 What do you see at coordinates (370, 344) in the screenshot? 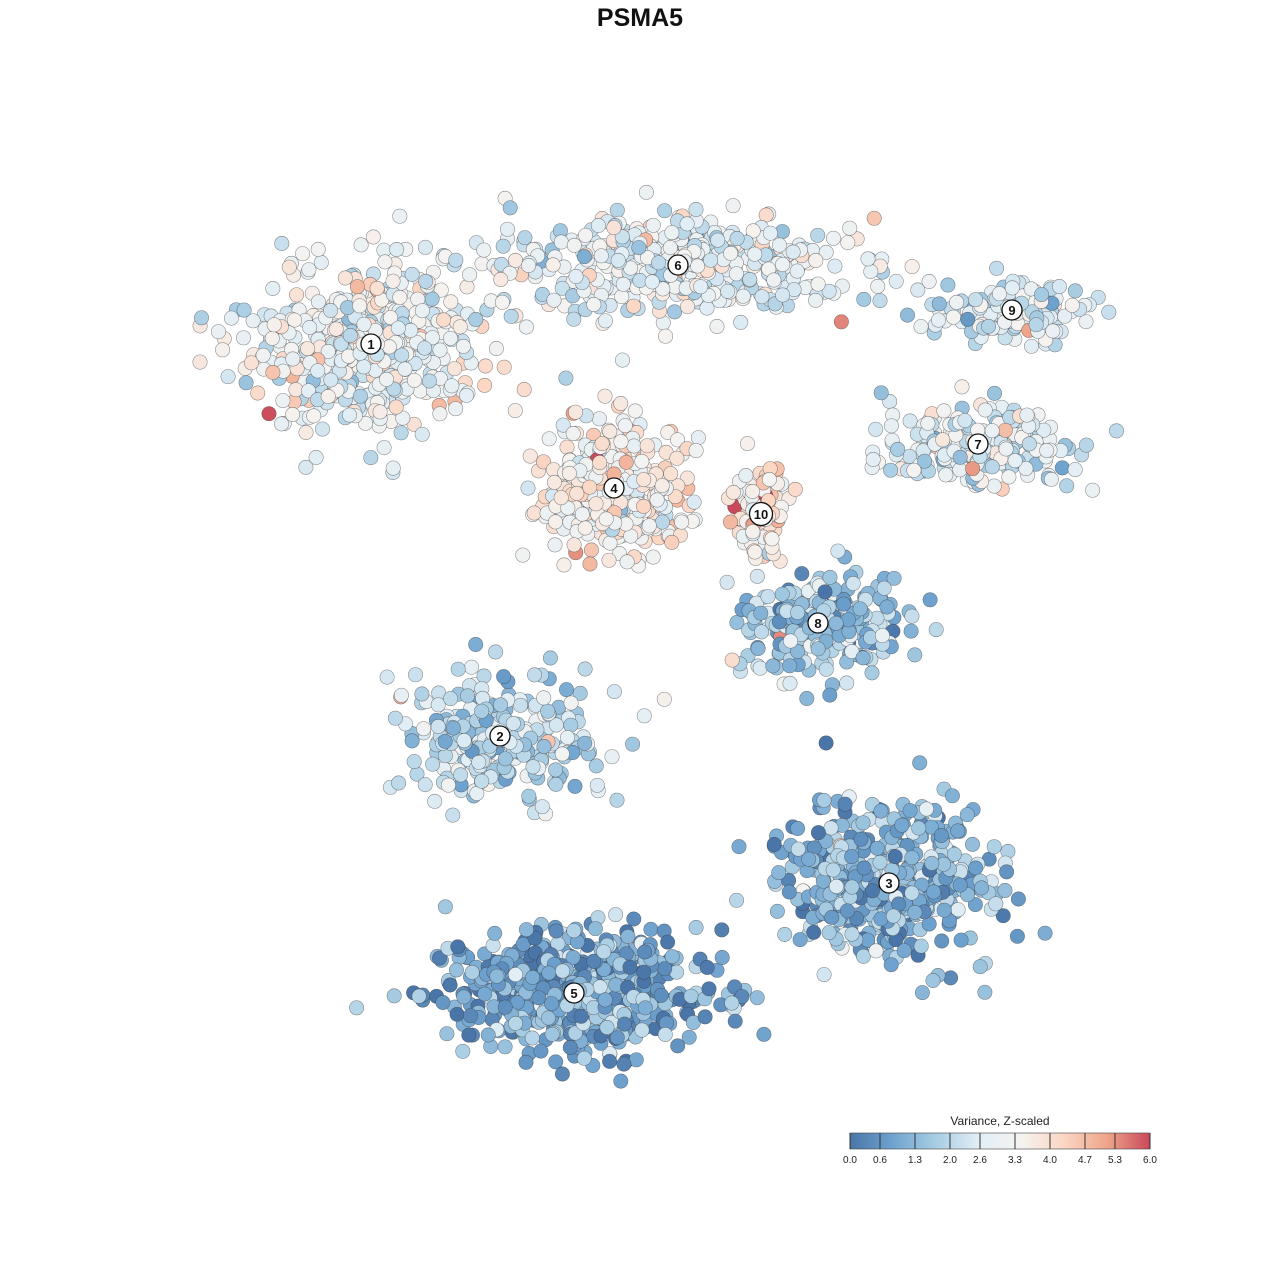
I see `cluster-label-text: 1` at bounding box center [370, 344].